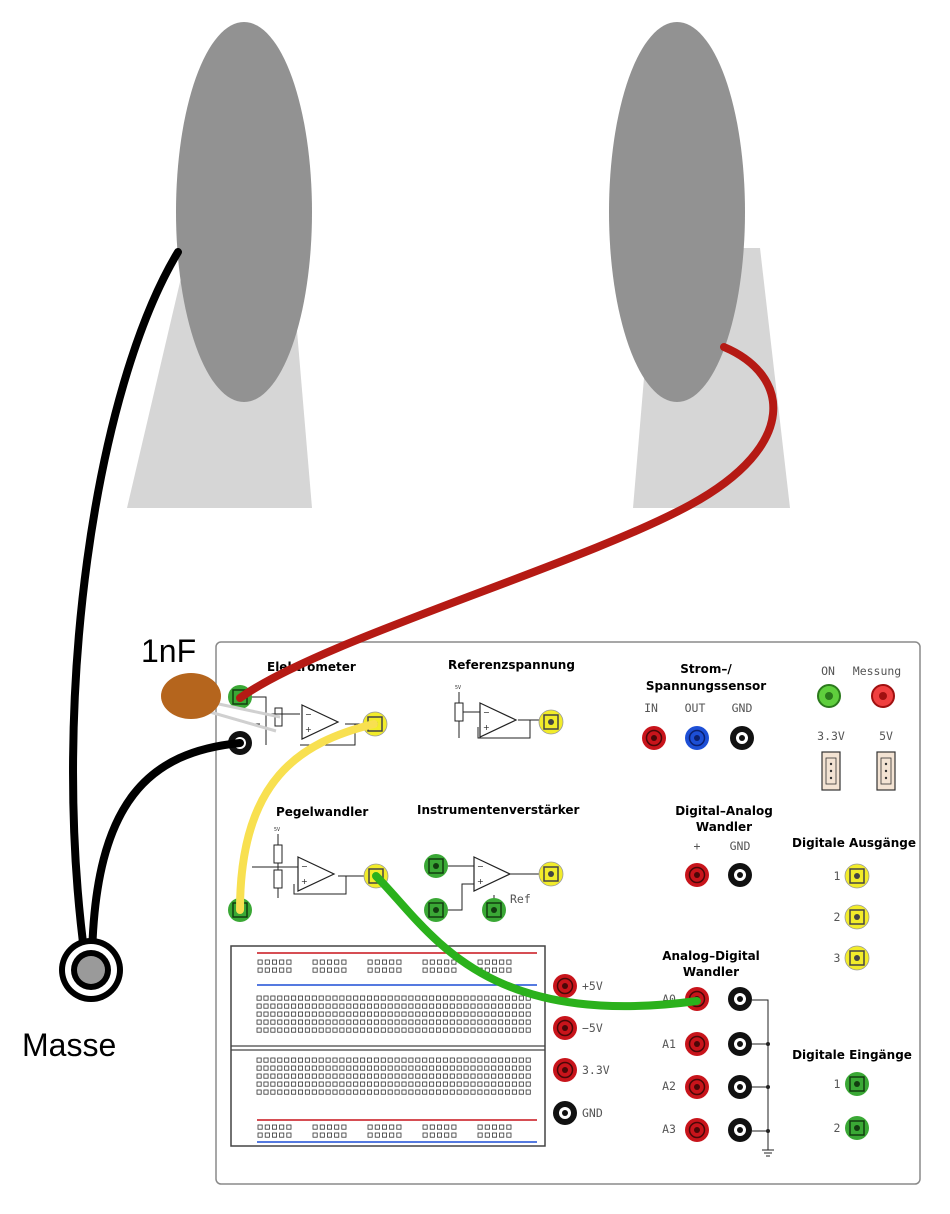 This screenshot has height=1214, width=950. Describe the element at coordinates (91, 970) in the screenshot. I see `ground-terminal` at that location.